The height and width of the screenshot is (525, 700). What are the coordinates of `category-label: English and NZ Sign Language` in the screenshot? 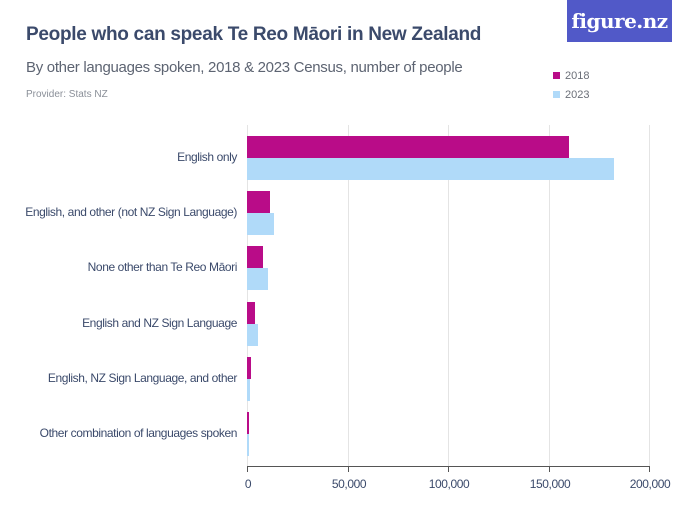 It's located at (159, 322).